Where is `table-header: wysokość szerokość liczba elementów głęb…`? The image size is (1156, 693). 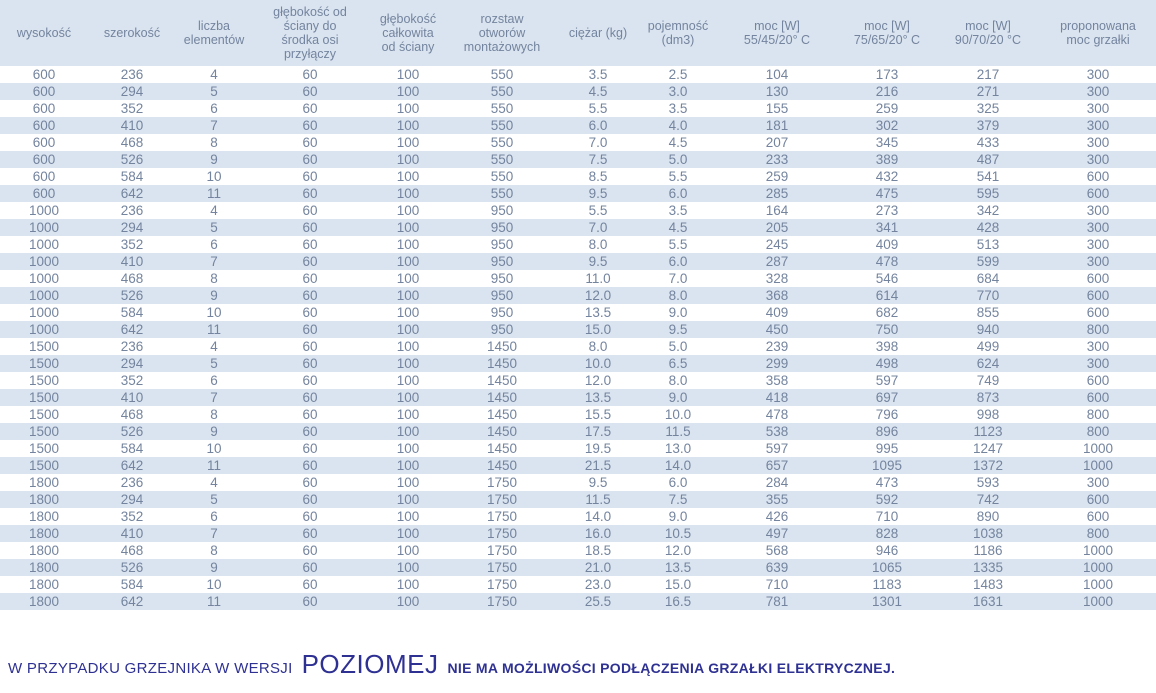
table-header: wysokość szerokość liczba elementów głęb… is located at coordinates (578, 33).